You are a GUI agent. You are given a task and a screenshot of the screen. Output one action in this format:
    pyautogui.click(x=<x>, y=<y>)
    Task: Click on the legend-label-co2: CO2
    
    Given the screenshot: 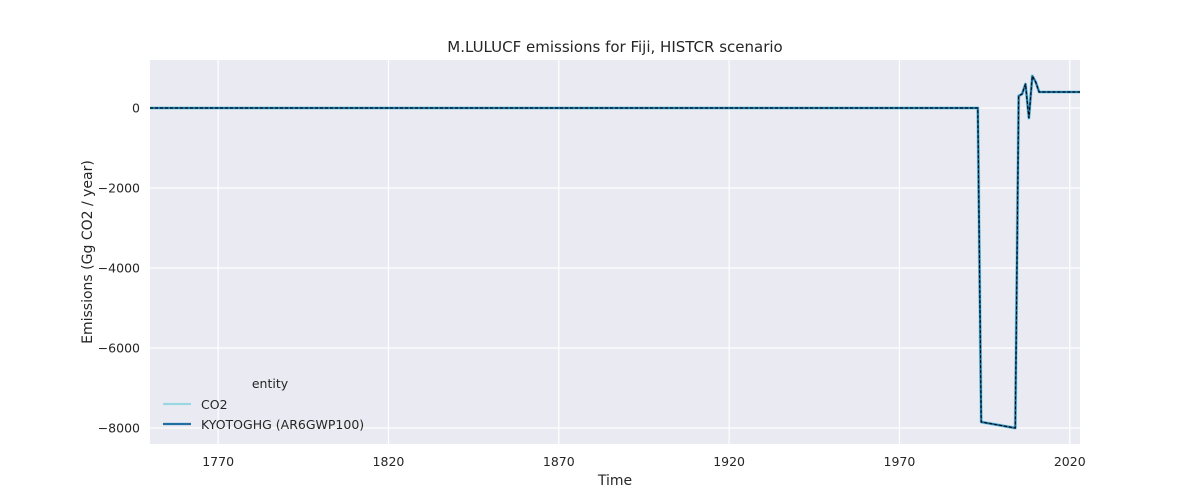 What is the action you would take?
    pyautogui.click(x=214, y=404)
    